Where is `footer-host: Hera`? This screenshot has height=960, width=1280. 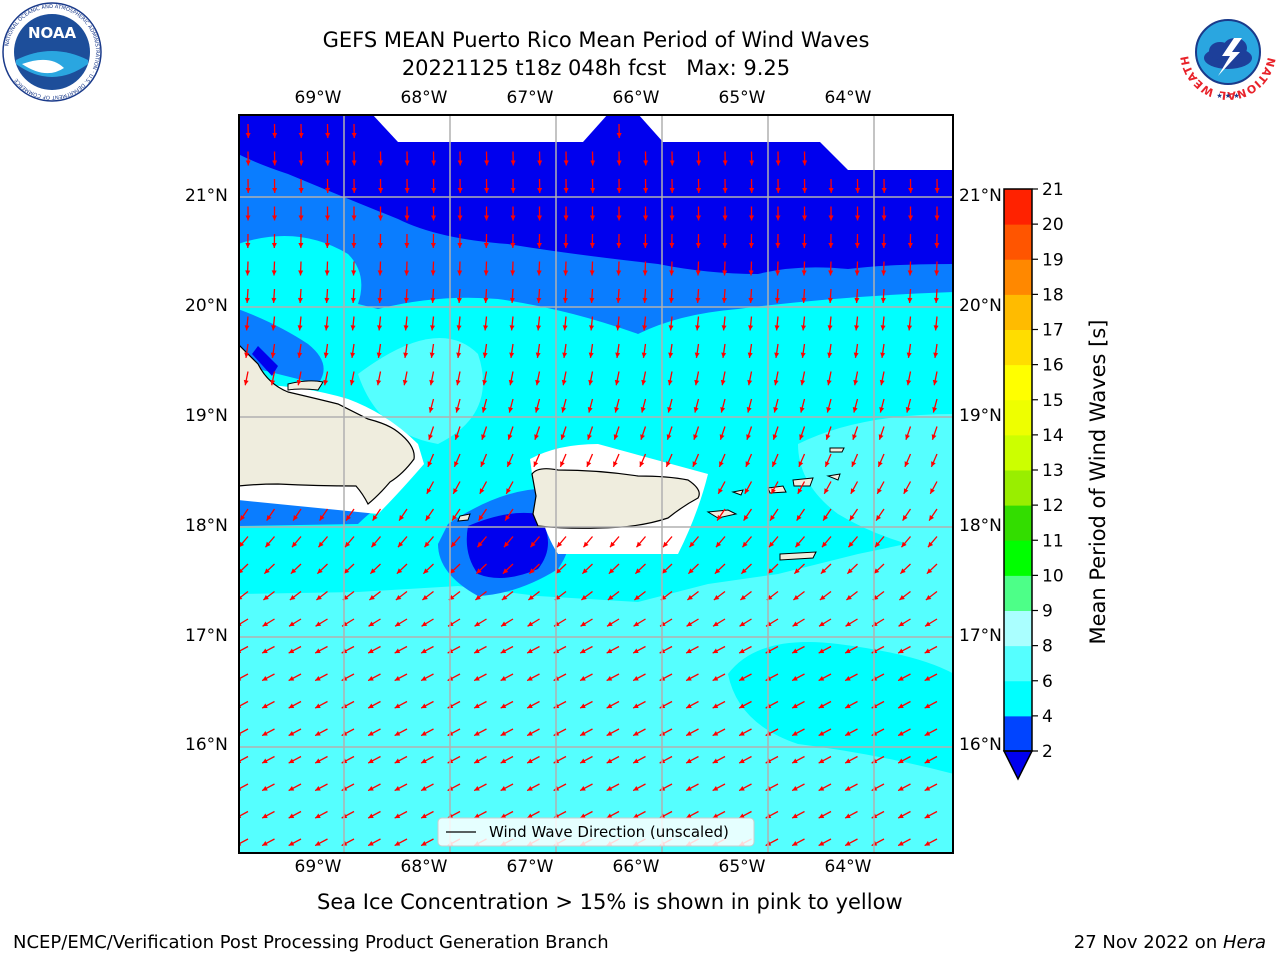 footer-host: Hera is located at coordinates (1244, 942).